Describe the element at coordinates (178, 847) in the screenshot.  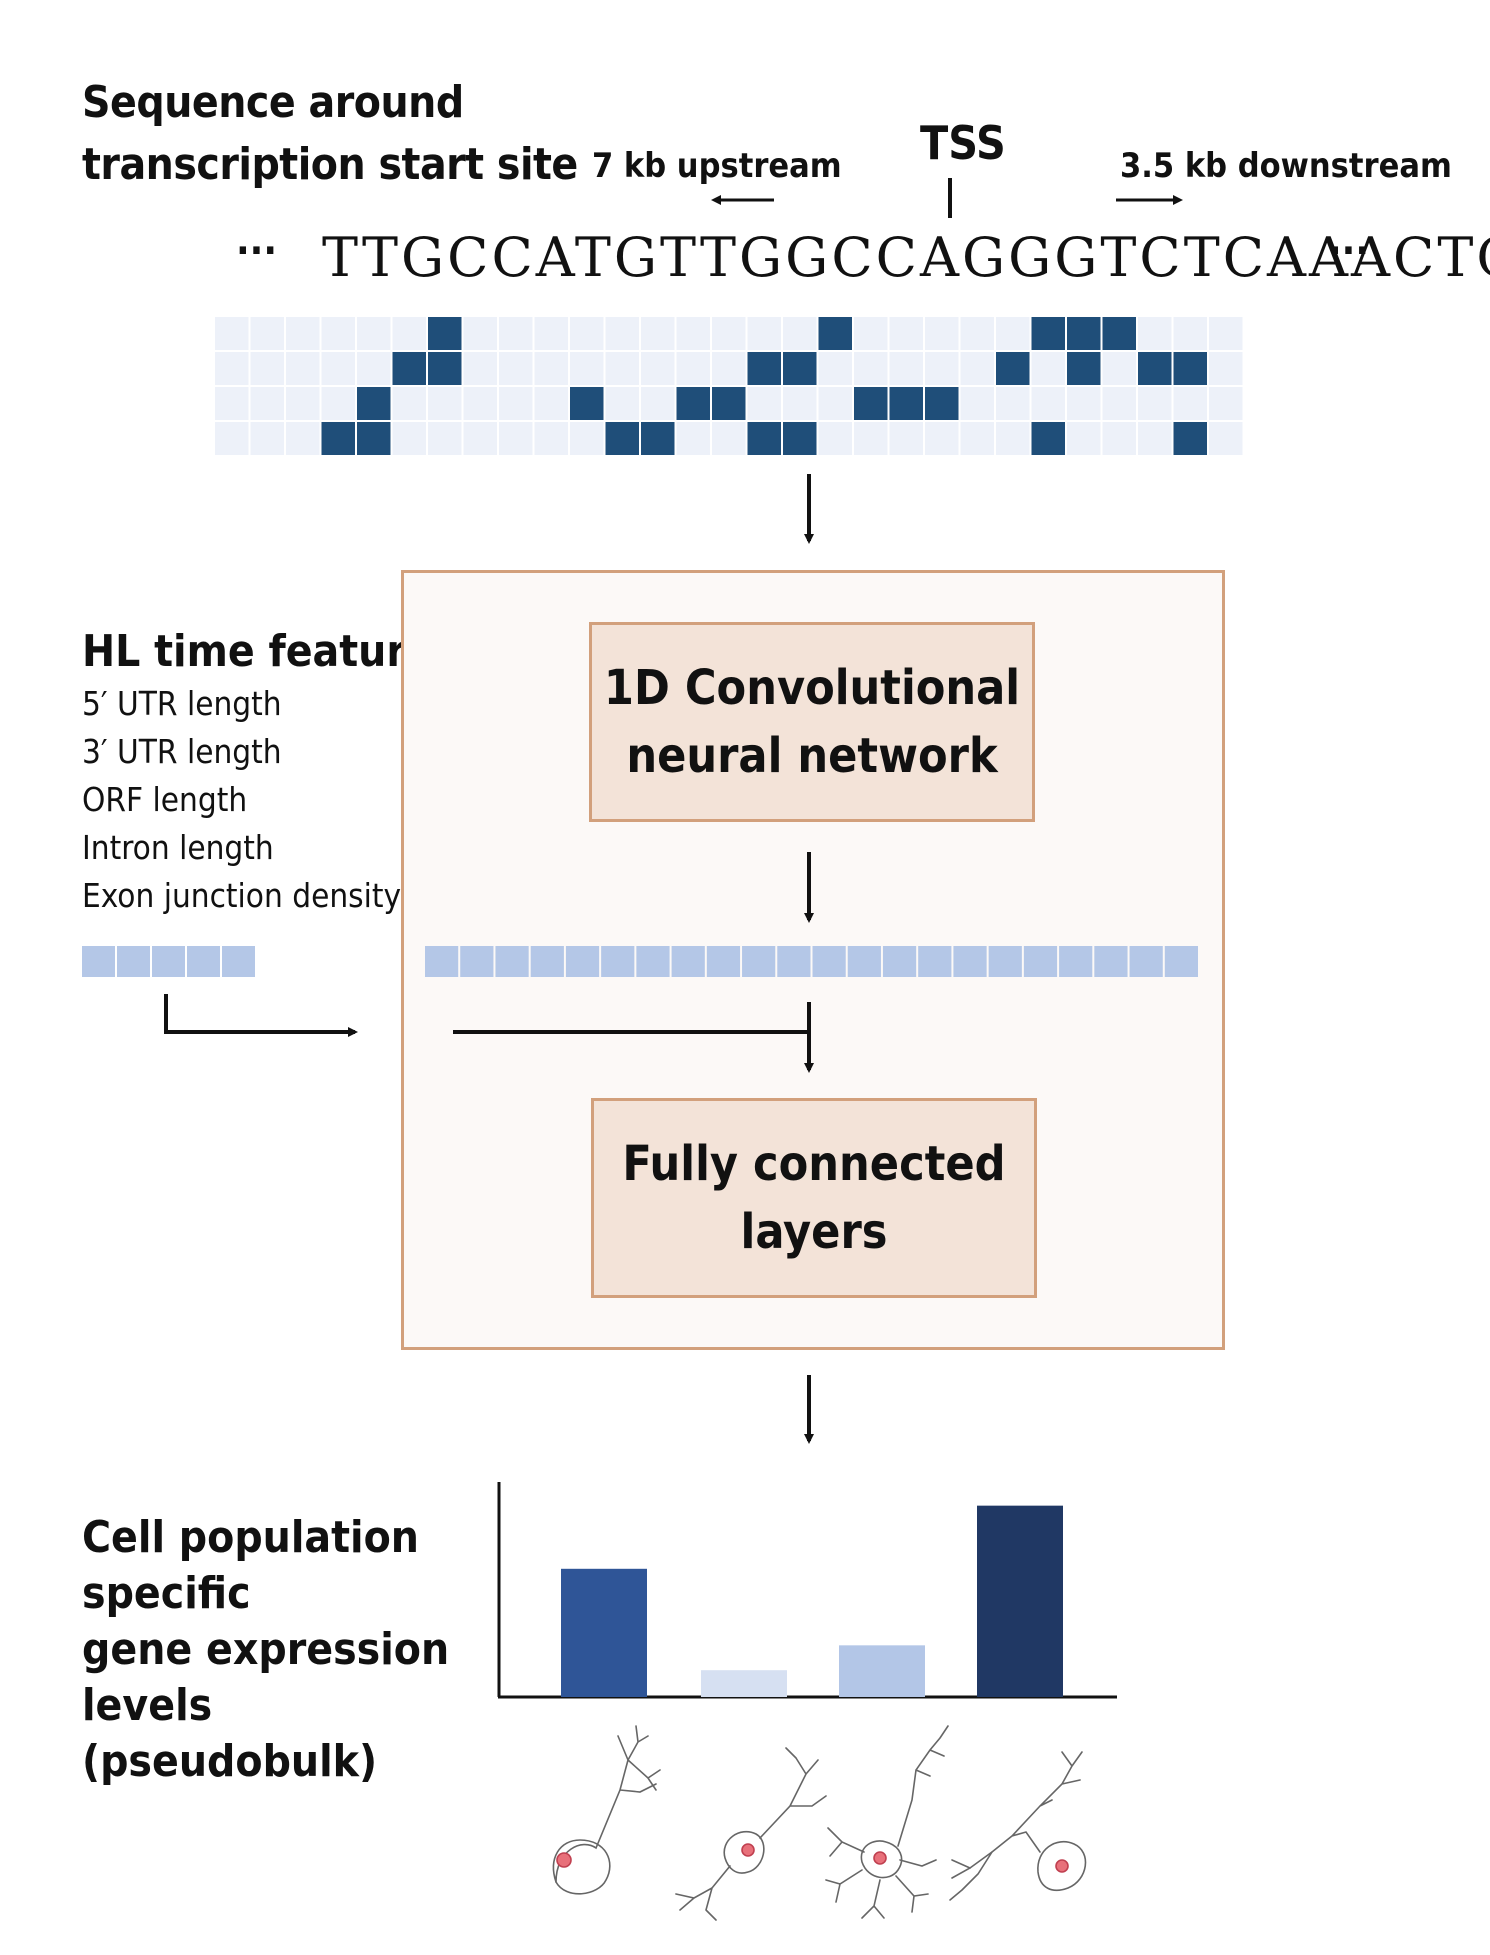
I see `feature-item: Intron length` at that location.